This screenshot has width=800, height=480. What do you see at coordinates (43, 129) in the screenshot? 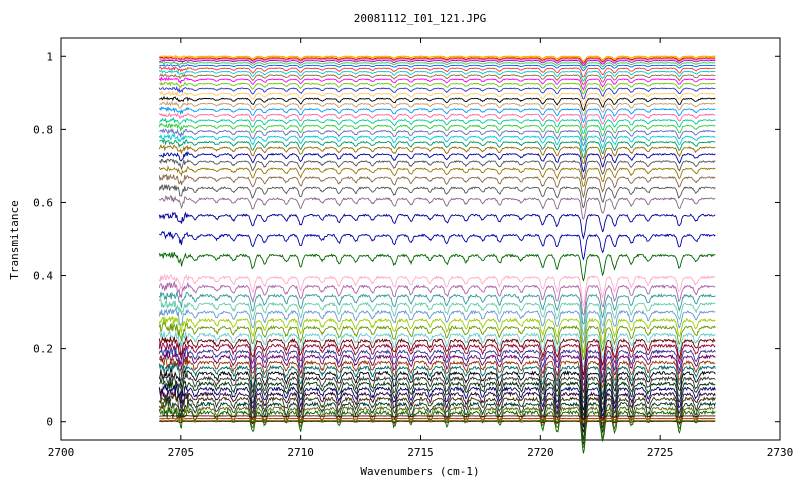
I see `y-tick-label: 0.8` at bounding box center [43, 129].